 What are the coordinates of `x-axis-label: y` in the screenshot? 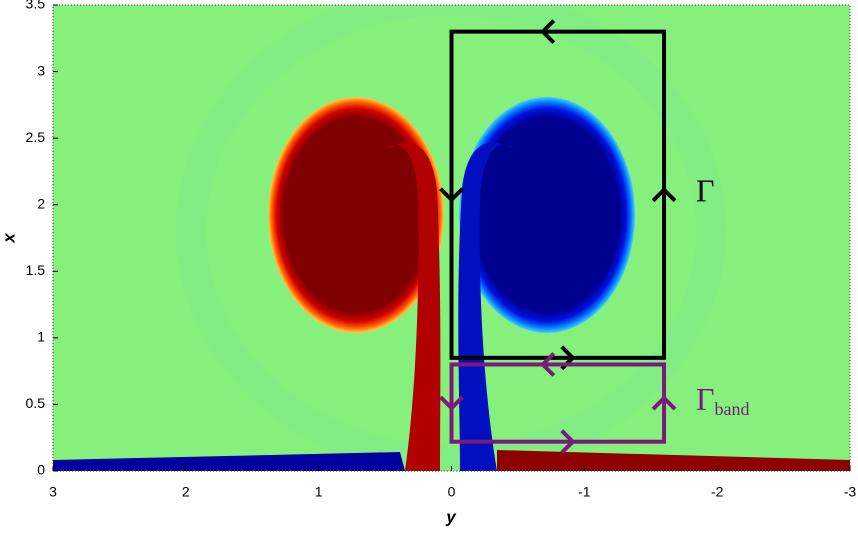 It's located at (451, 516).